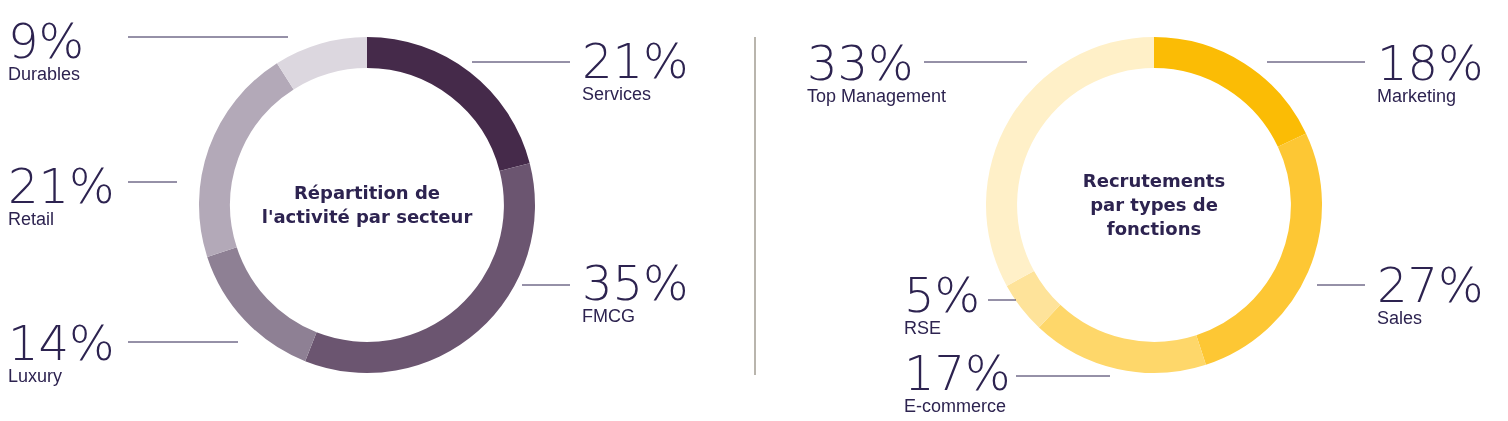  Describe the element at coordinates (617, 94) in the screenshot. I see `slice-label: Services` at that location.